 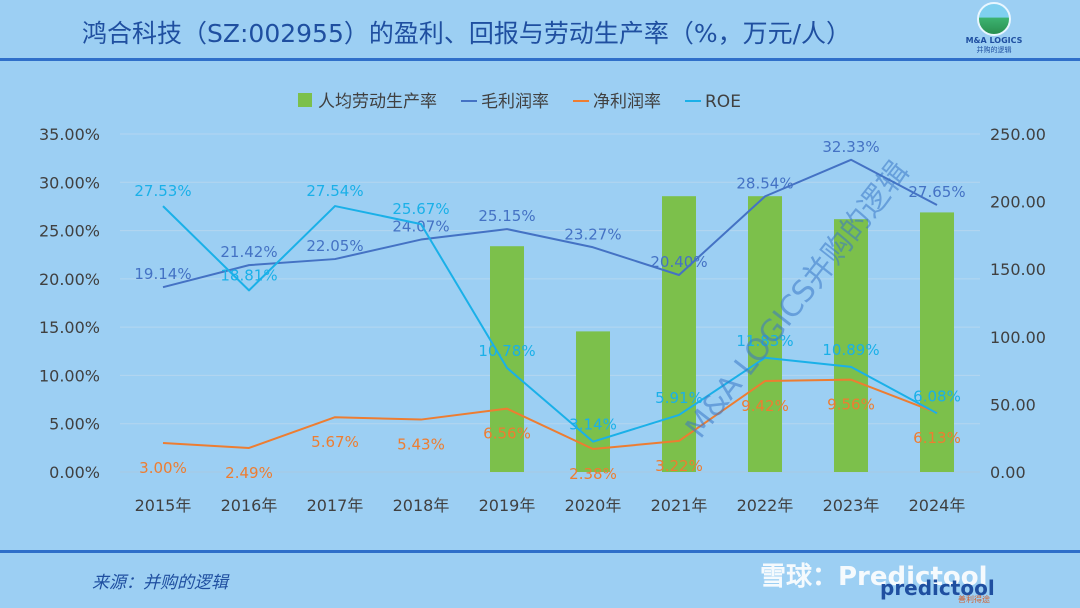 I want to click on predictool-watermark: predictool, so click(x=937, y=588).